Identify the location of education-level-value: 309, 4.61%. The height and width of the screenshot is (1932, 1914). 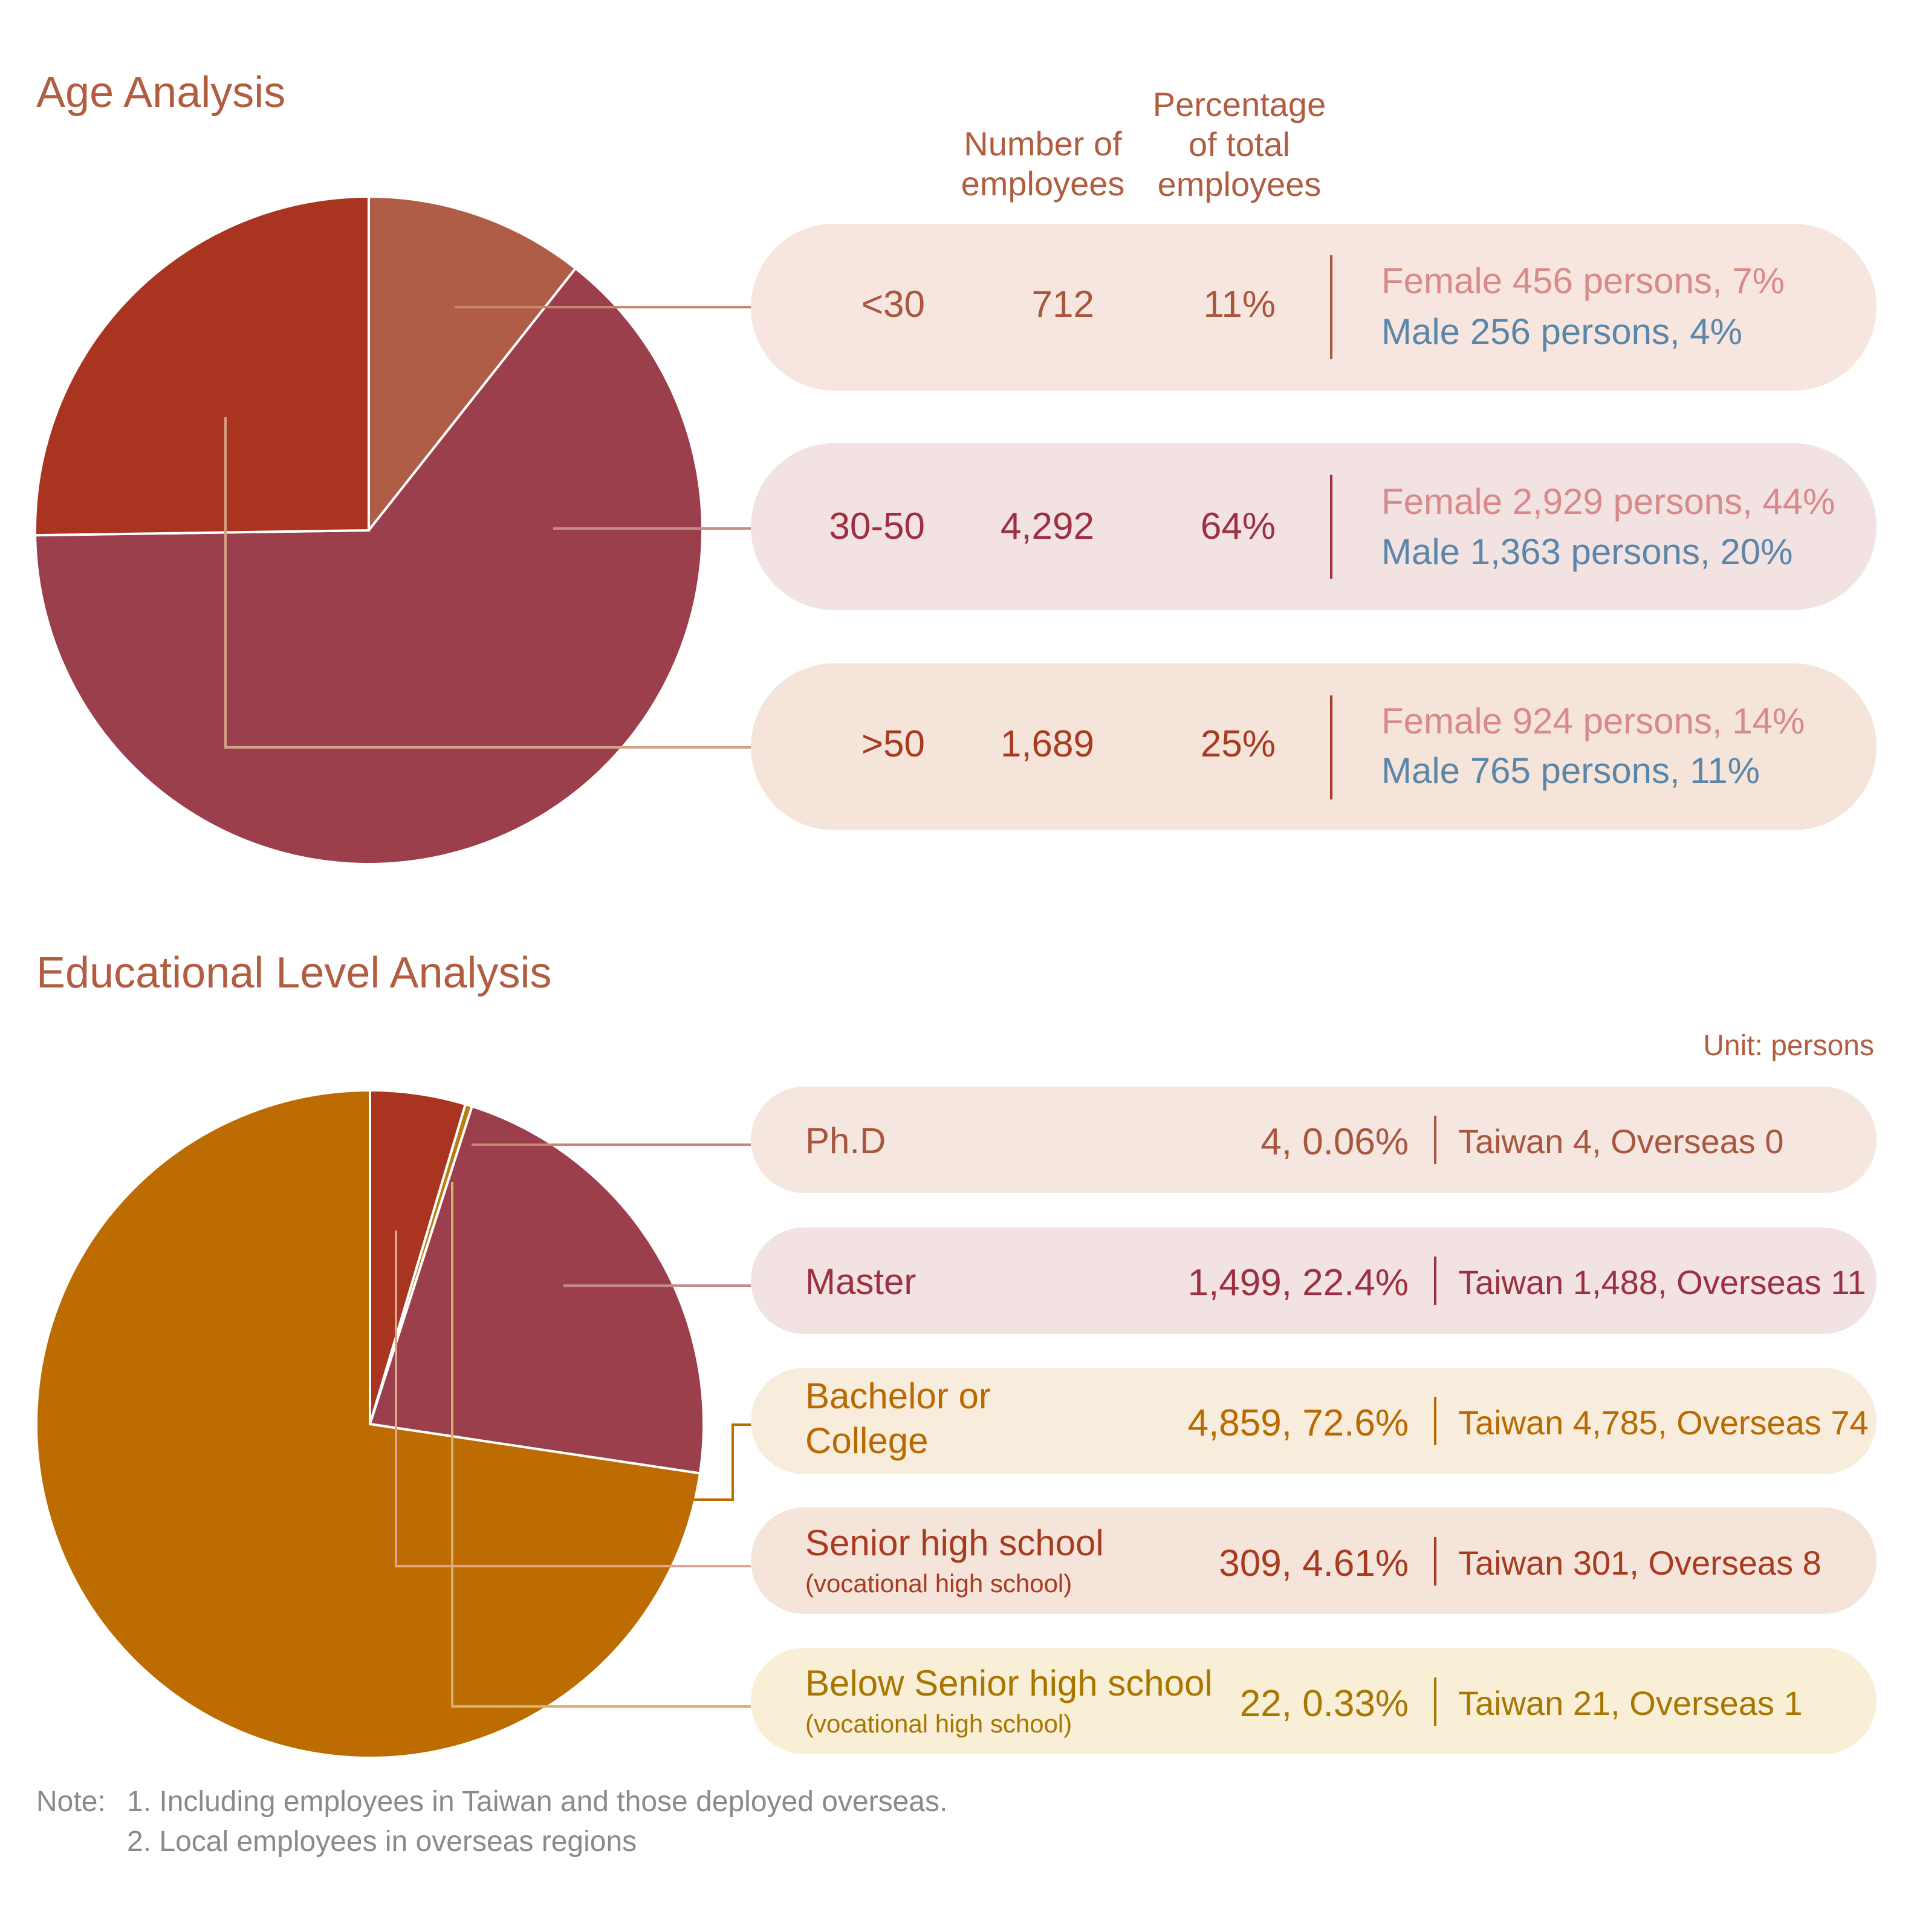
(1314, 1563).